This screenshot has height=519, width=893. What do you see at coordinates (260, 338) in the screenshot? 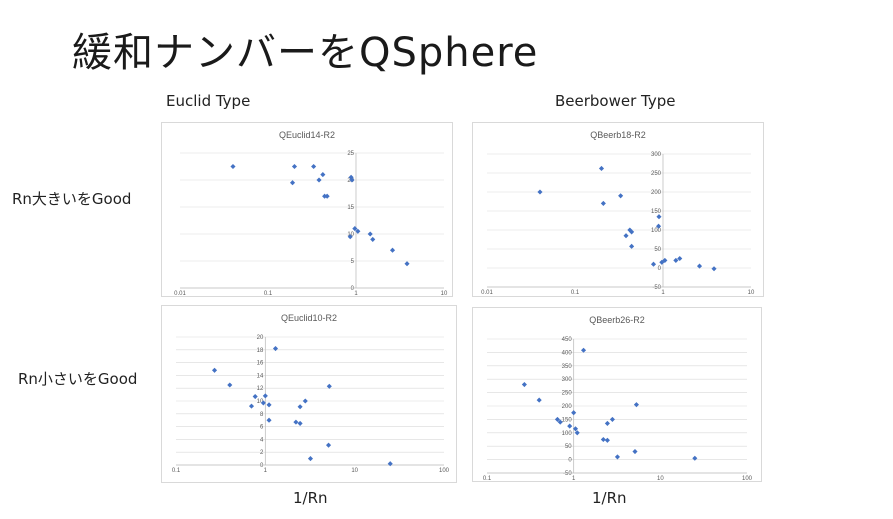
I see `euclid10-y-tick-label: 20` at bounding box center [260, 338].